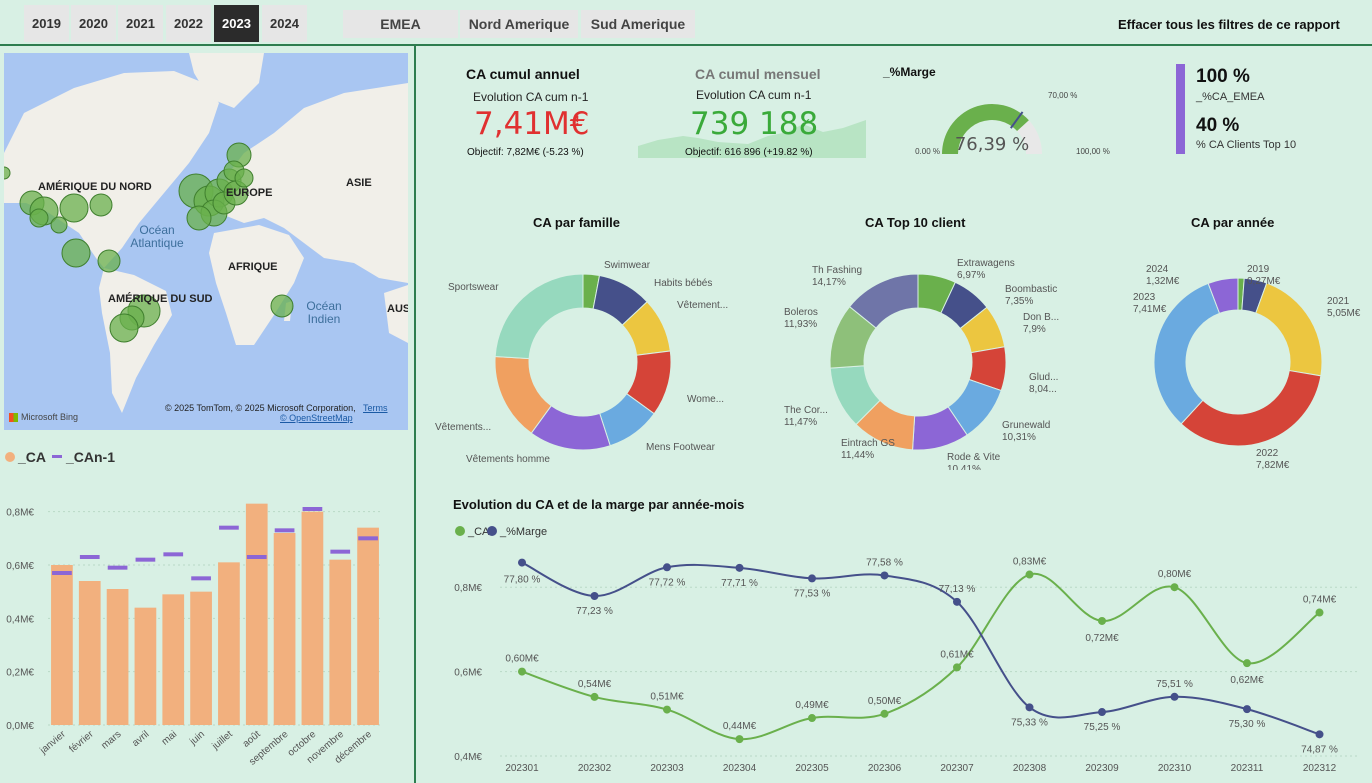 Image resolution: width=1372 pixels, height=783 pixels. What do you see at coordinates (519, 24) in the screenshot?
I see `region-button-1: Nord Amerique` at bounding box center [519, 24].